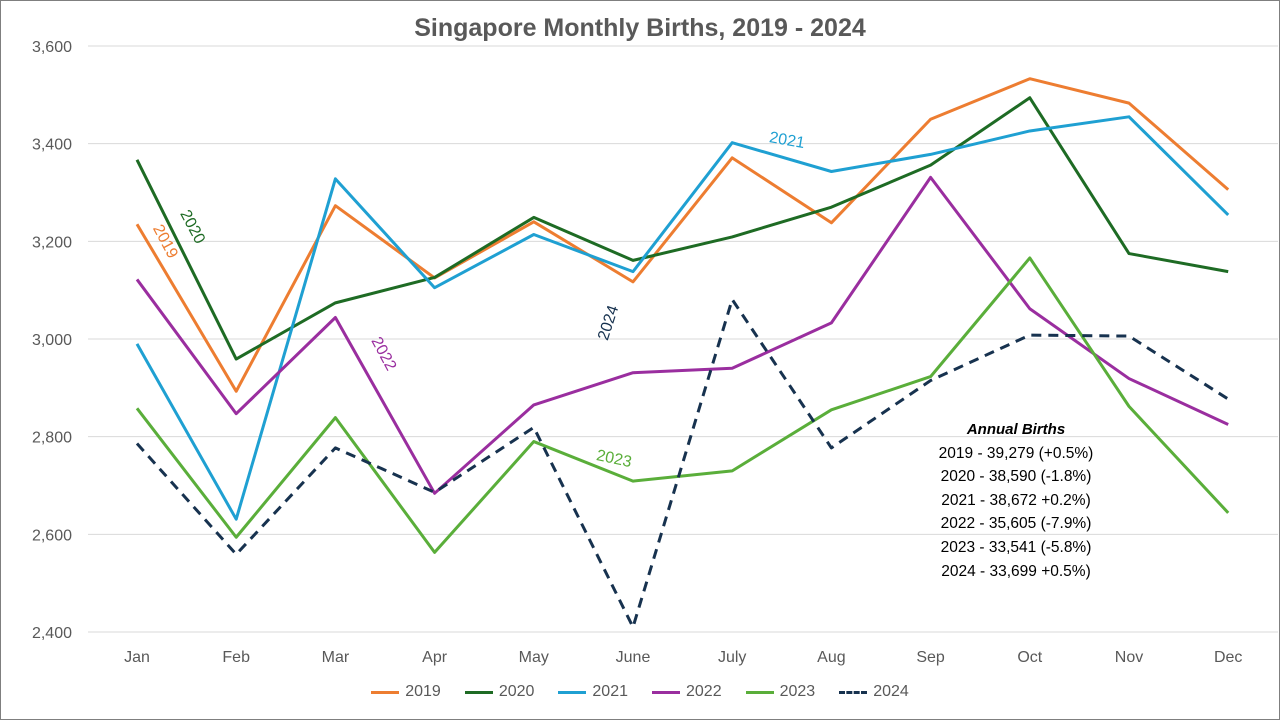  What do you see at coordinates (384, 353) in the screenshot?
I see `series-inline-label: 2022` at bounding box center [384, 353].